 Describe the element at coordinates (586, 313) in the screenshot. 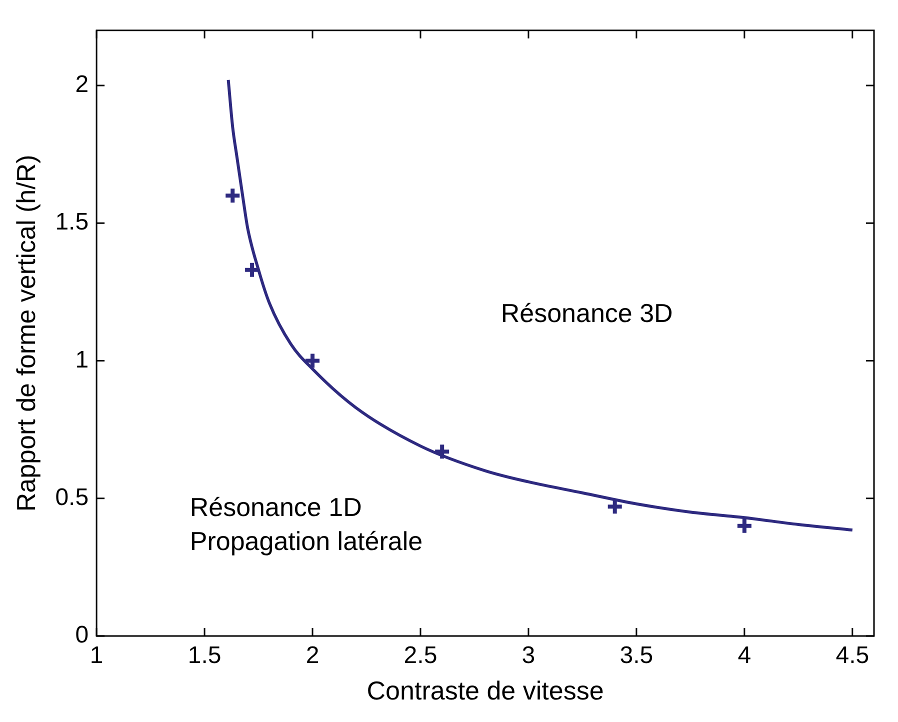

I see `annotation: Résonance 3D` at that location.